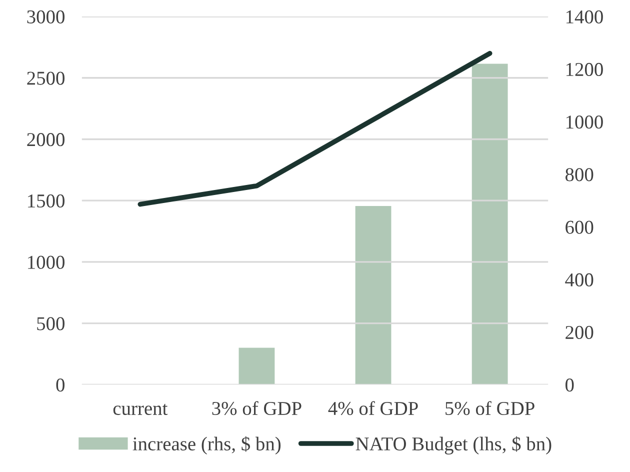  Describe the element at coordinates (570, 385) in the screenshot. I see `y2-tick-label: 0` at that location.